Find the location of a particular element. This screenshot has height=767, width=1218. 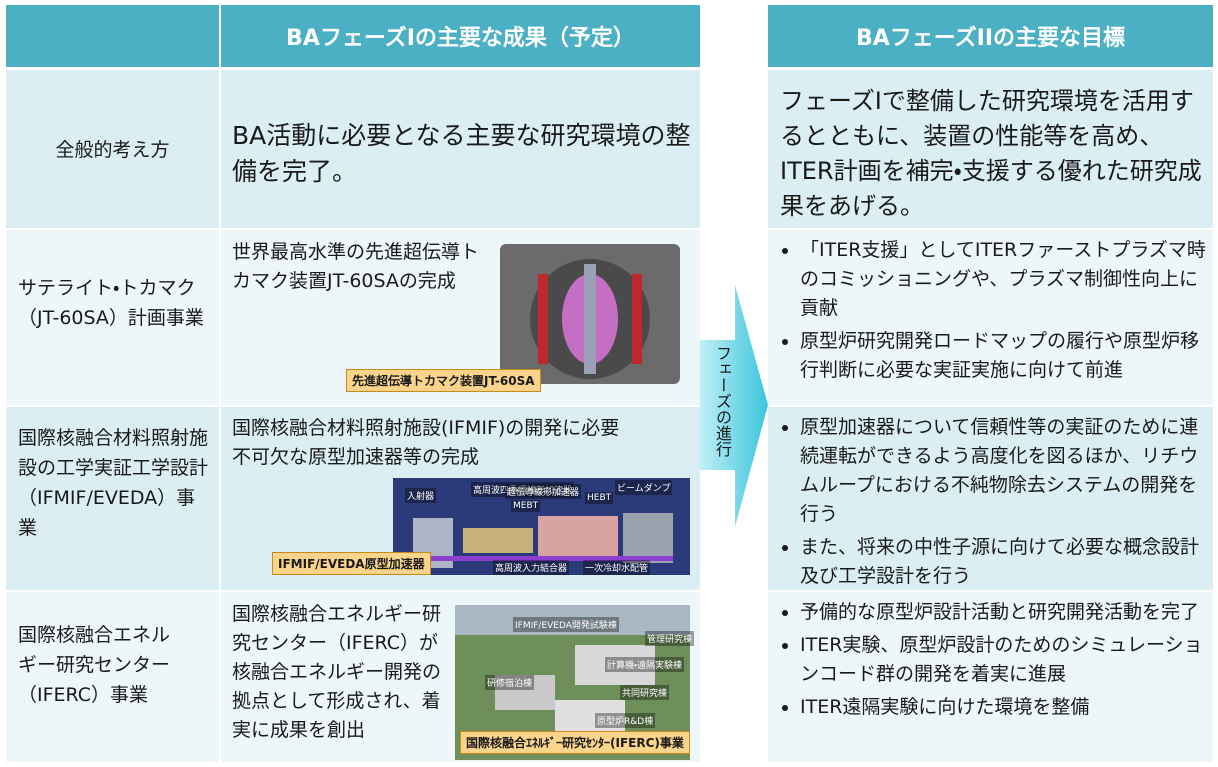

phase-arrow is located at coordinates (734, 406).